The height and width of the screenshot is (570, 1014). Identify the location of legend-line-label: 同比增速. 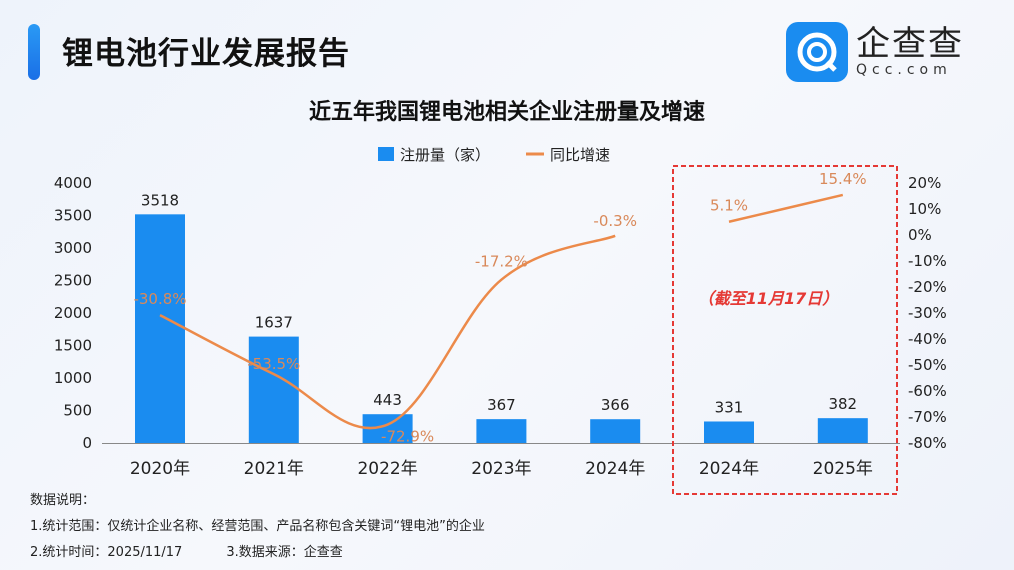
(580, 155).